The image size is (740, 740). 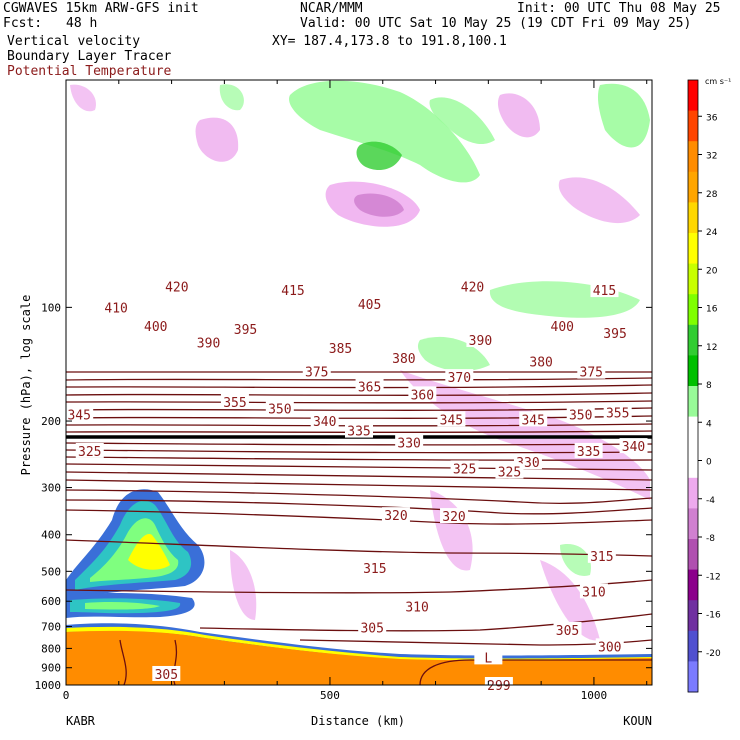 What do you see at coordinates (51, 307) in the screenshot?
I see `y-tick-label: 100` at bounding box center [51, 307].